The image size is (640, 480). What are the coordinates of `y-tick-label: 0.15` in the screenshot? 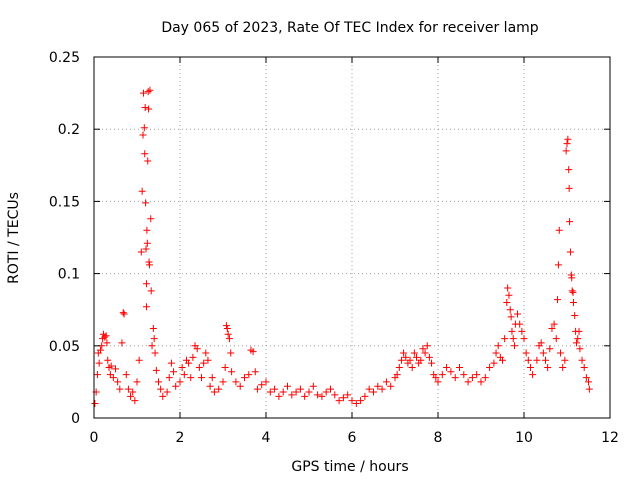 It's located at (64, 202).